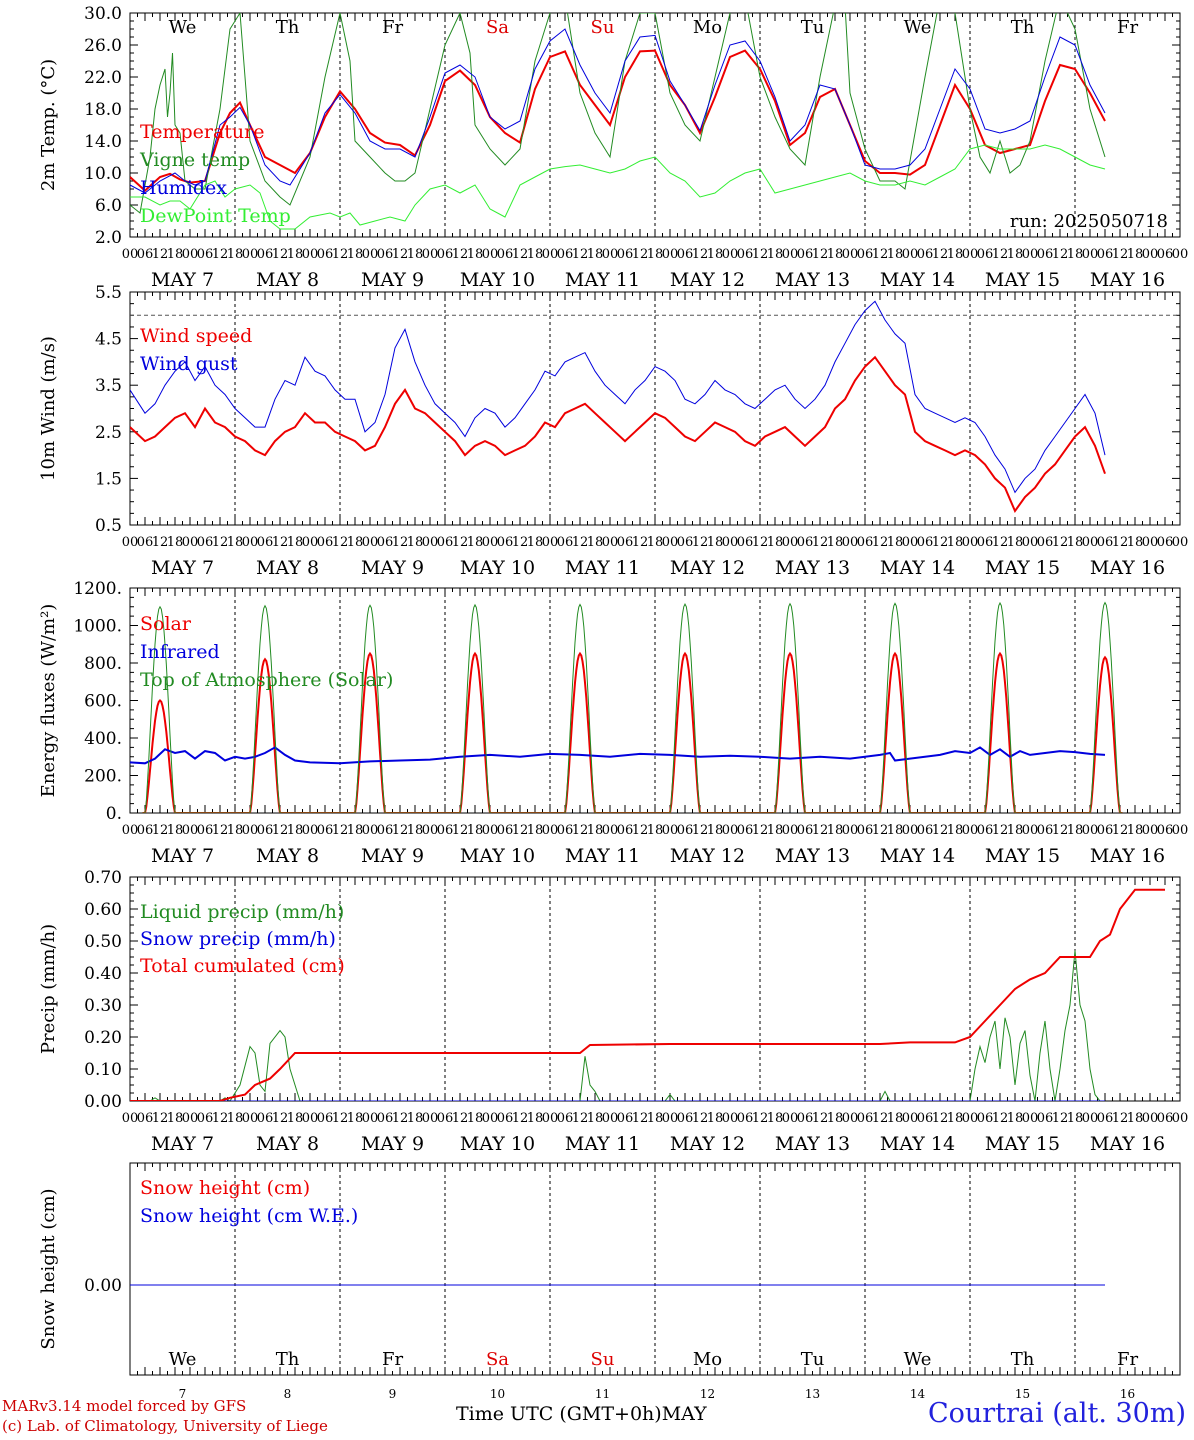  Describe the element at coordinates (393, 1394) in the screenshot. I see `day-number-label: 9` at that location.